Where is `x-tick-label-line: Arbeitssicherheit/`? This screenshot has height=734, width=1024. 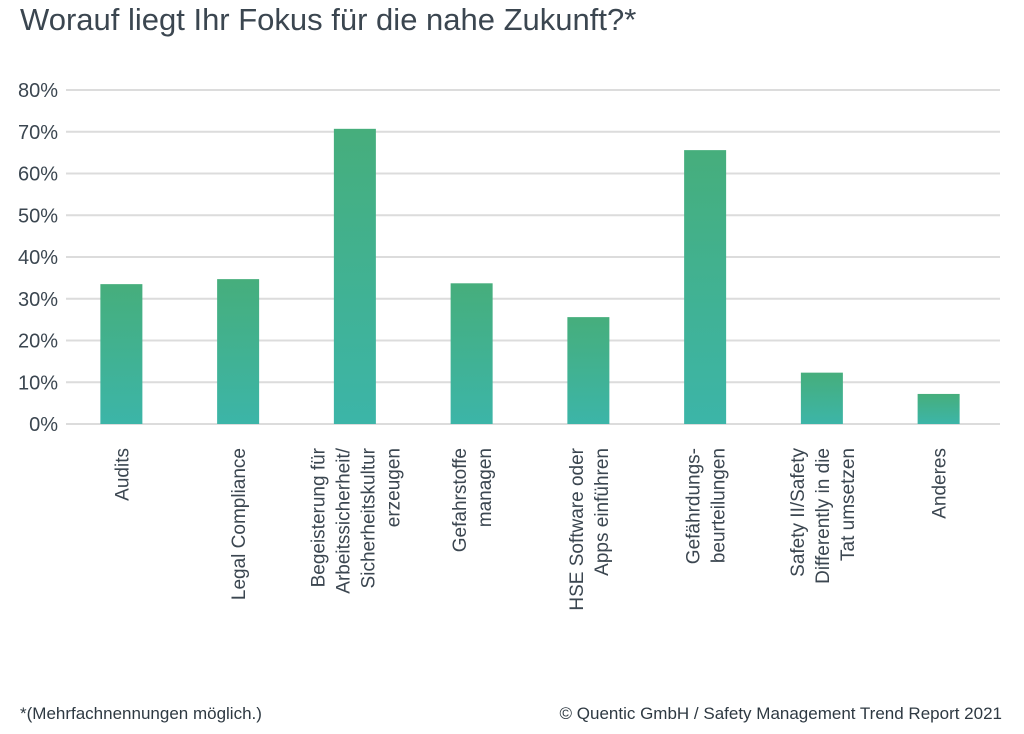 x-tick-label-line: Arbeitssicherheit/ is located at coordinates (343, 520).